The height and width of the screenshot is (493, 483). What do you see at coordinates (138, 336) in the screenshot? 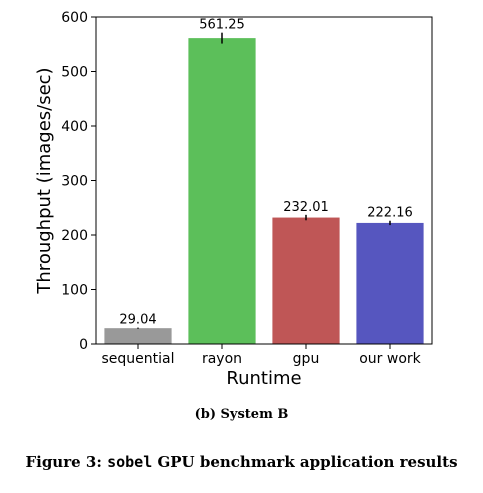
I see `bar-sequential` at bounding box center [138, 336].